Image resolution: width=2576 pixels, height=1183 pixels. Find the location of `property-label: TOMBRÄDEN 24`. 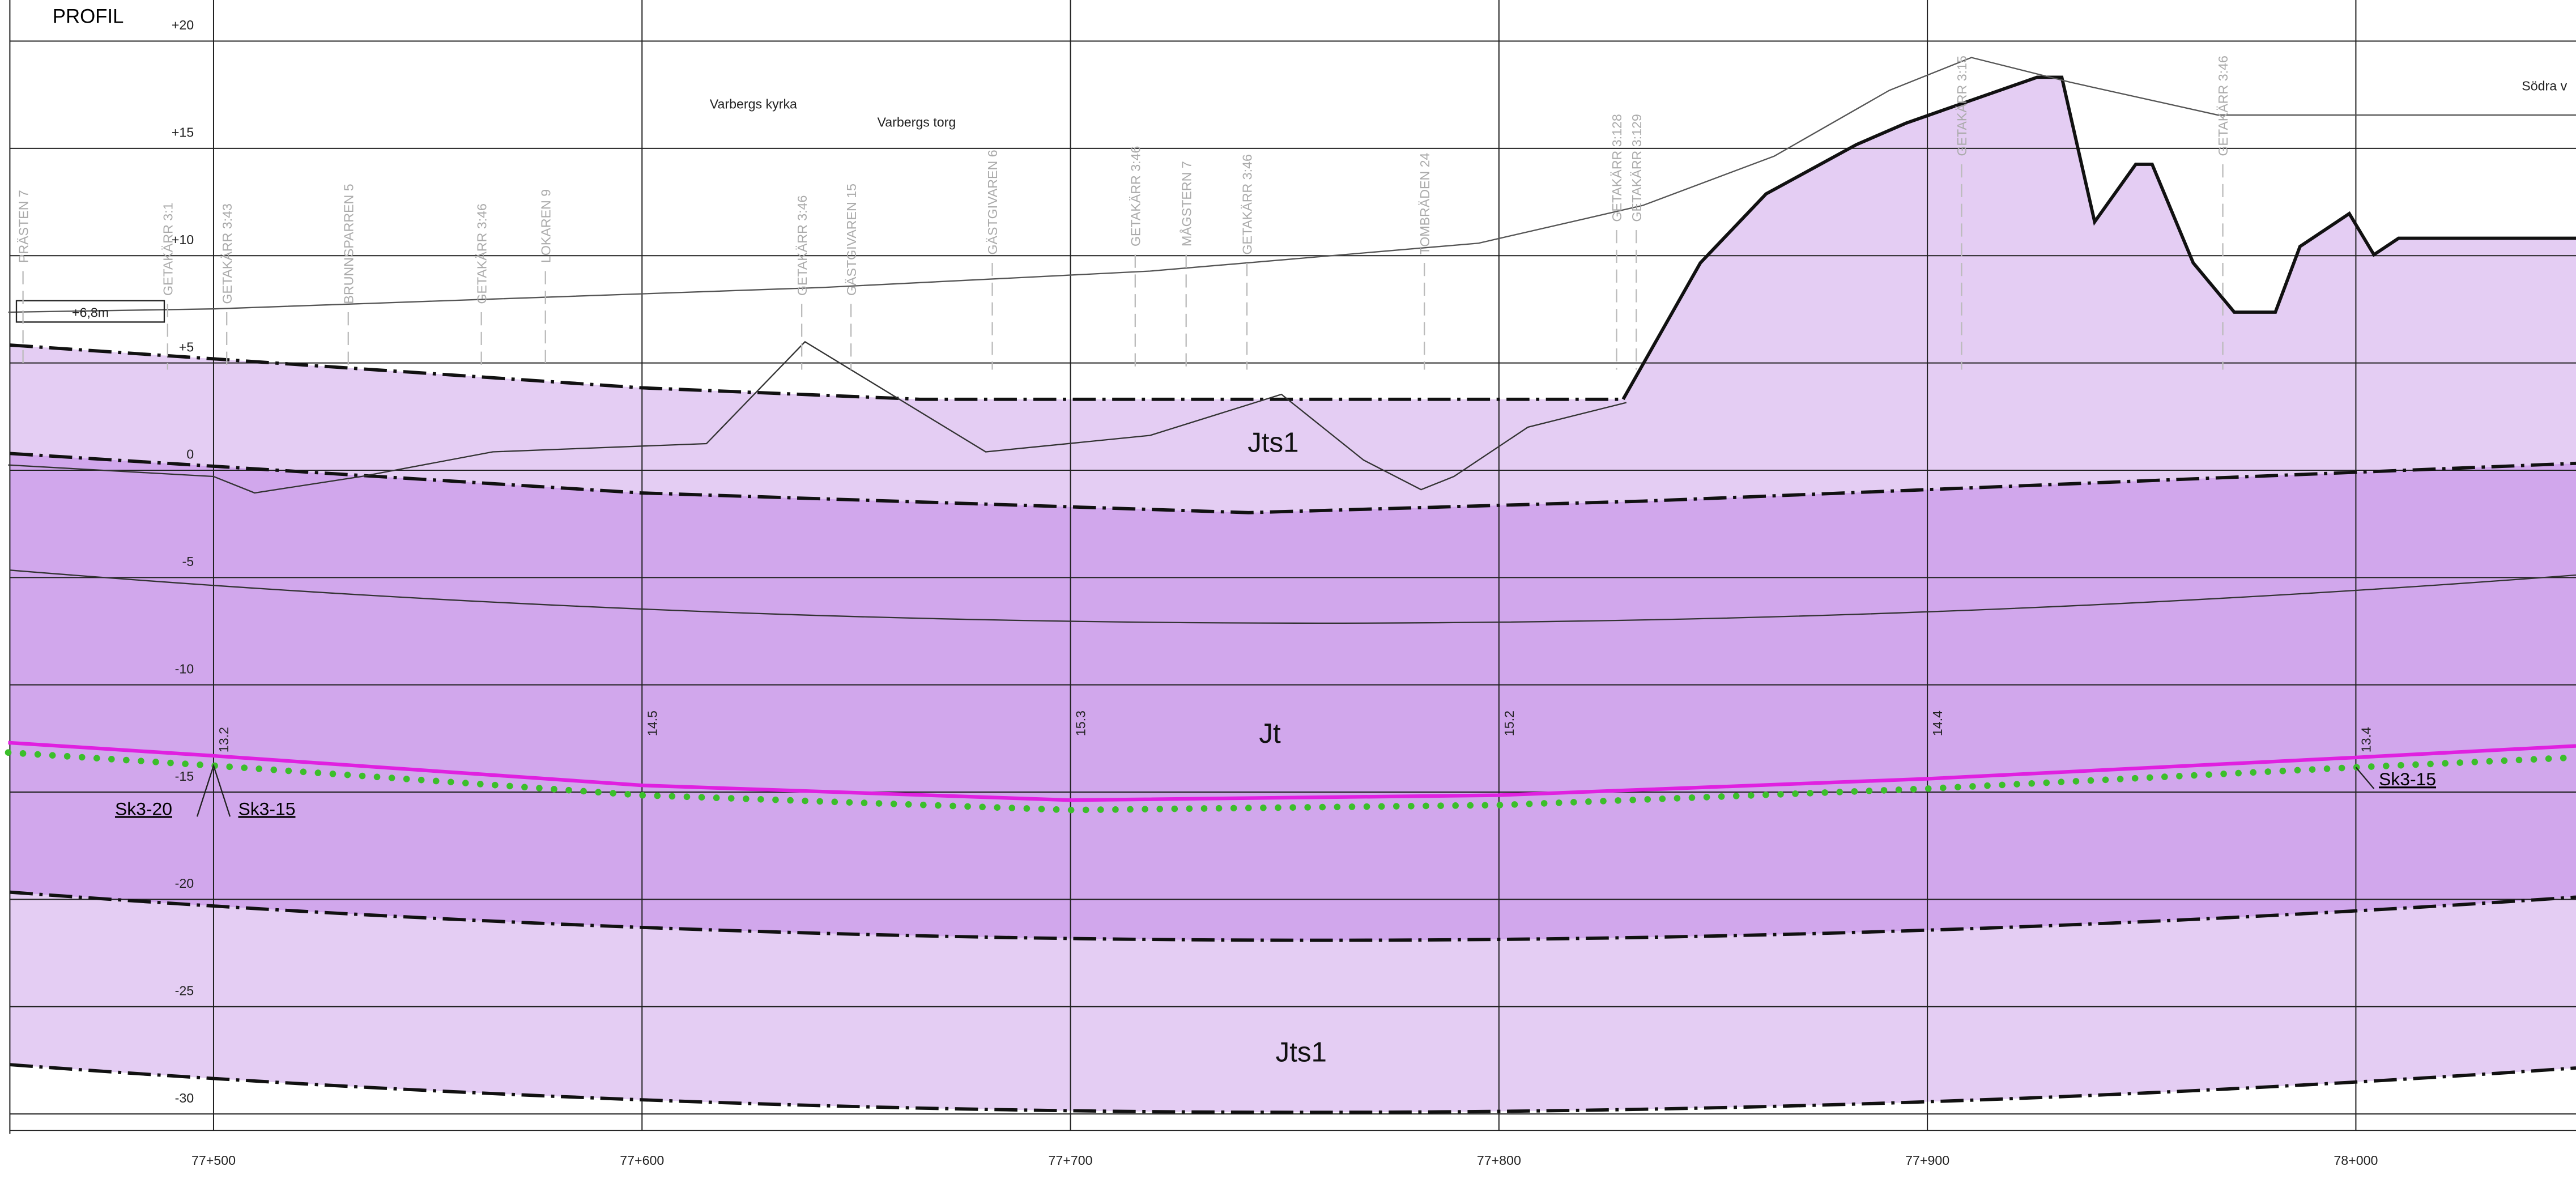

property-label: TOMBRÄDEN 24 is located at coordinates (1424, 203).